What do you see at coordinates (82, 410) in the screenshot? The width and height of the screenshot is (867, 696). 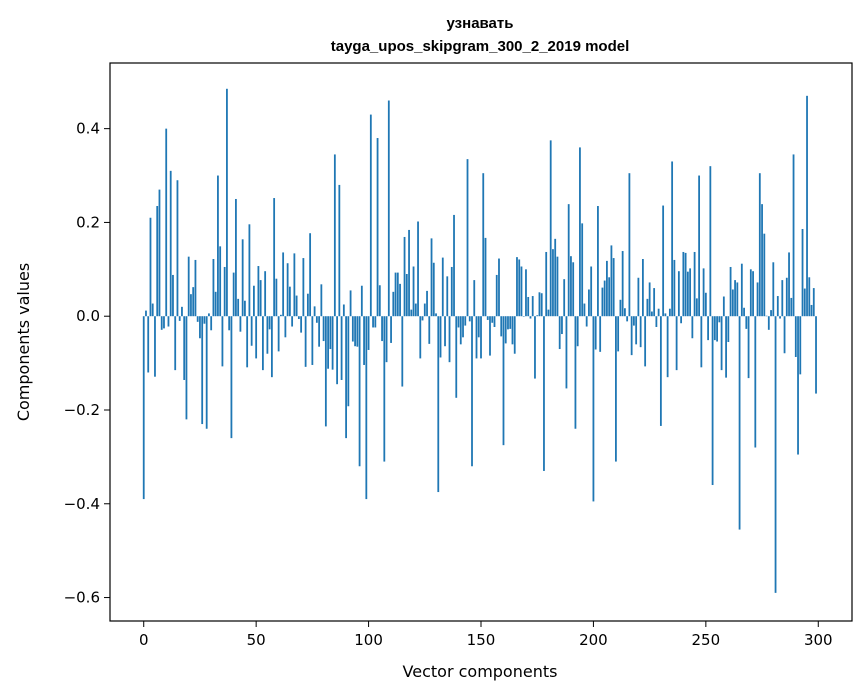 I see `y-tick-label-3: −0.2` at bounding box center [82, 410].